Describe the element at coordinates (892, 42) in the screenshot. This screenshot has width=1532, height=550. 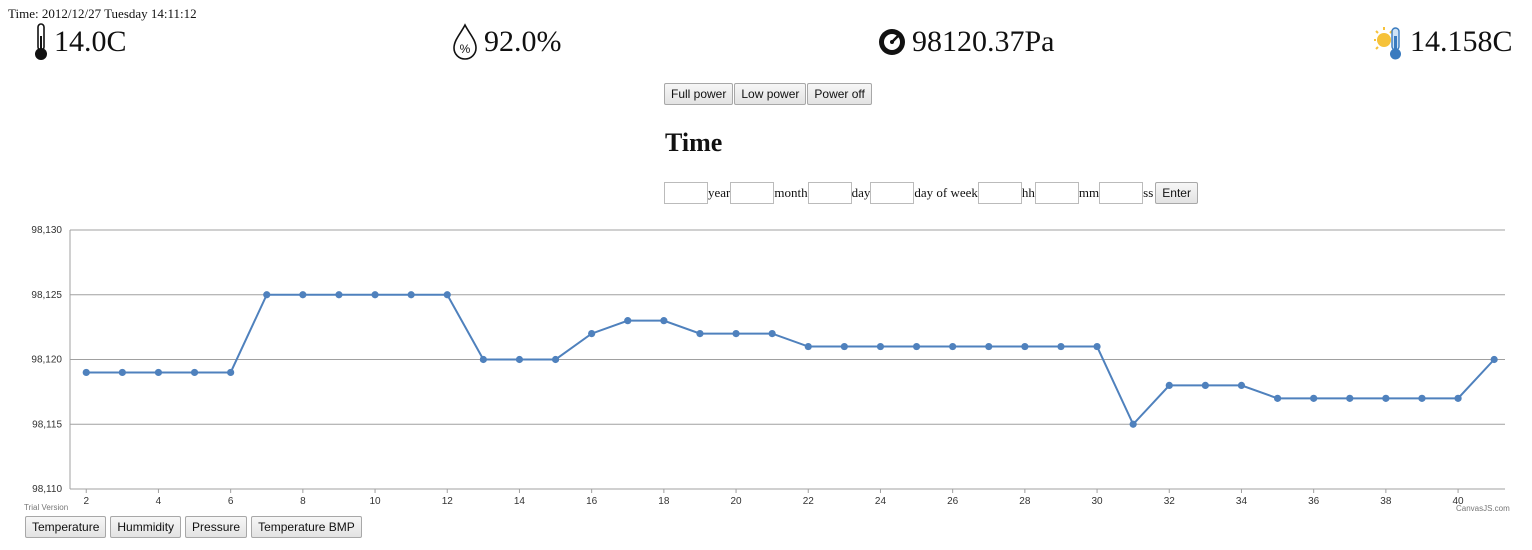
I see `pressure-gauge-icon` at that location.